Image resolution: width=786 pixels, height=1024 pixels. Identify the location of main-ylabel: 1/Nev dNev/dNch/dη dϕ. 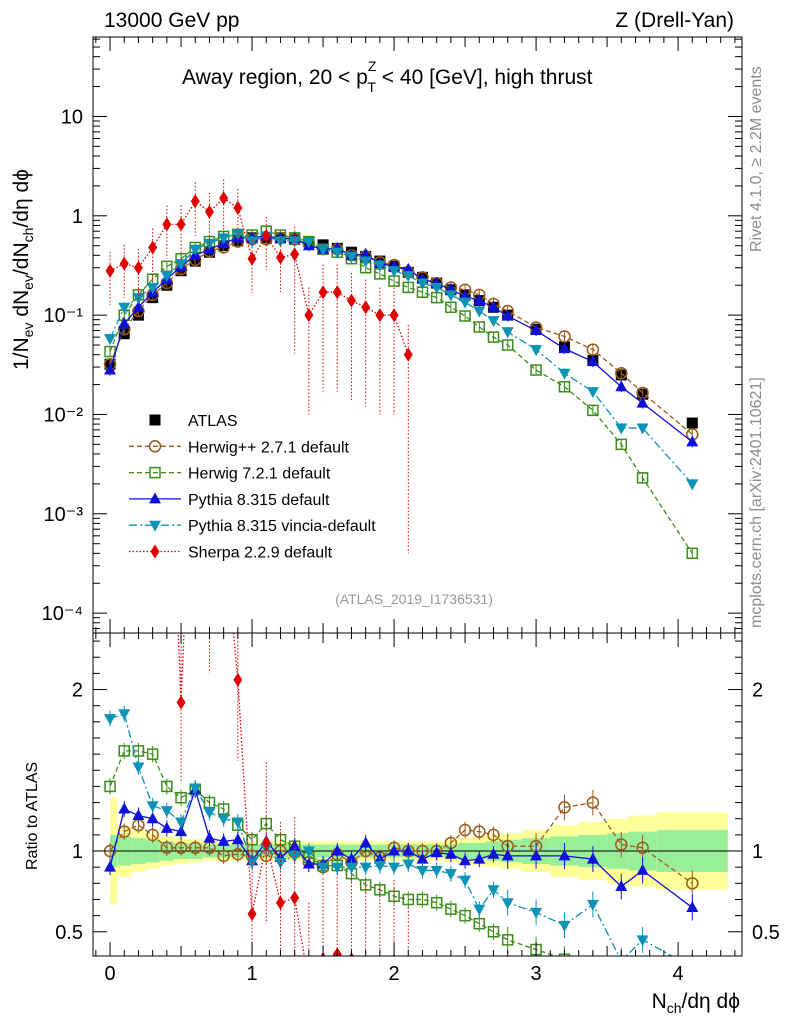
(23, 269).